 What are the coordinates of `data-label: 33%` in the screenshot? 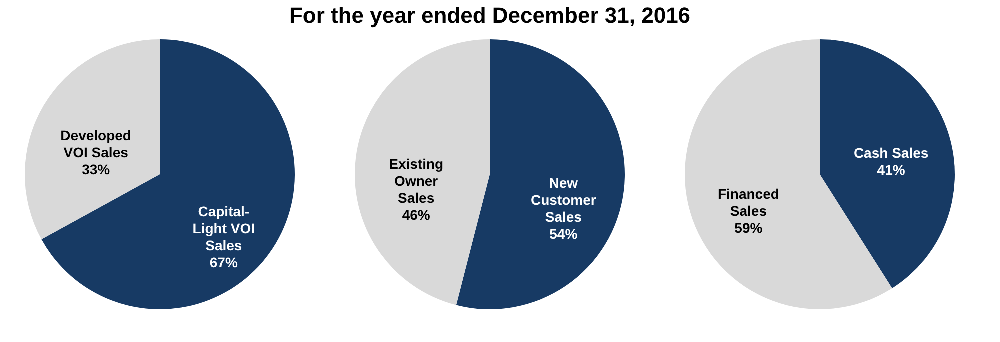 It's located at (96, 170).